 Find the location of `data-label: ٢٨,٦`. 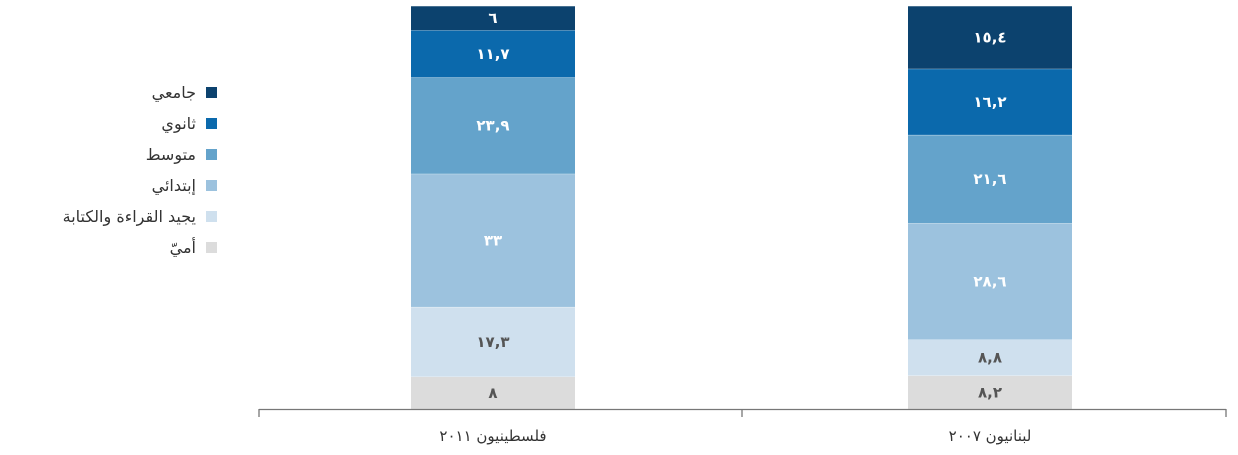

data-label: ٢٨,٦ is located at coordinates (989, 281).